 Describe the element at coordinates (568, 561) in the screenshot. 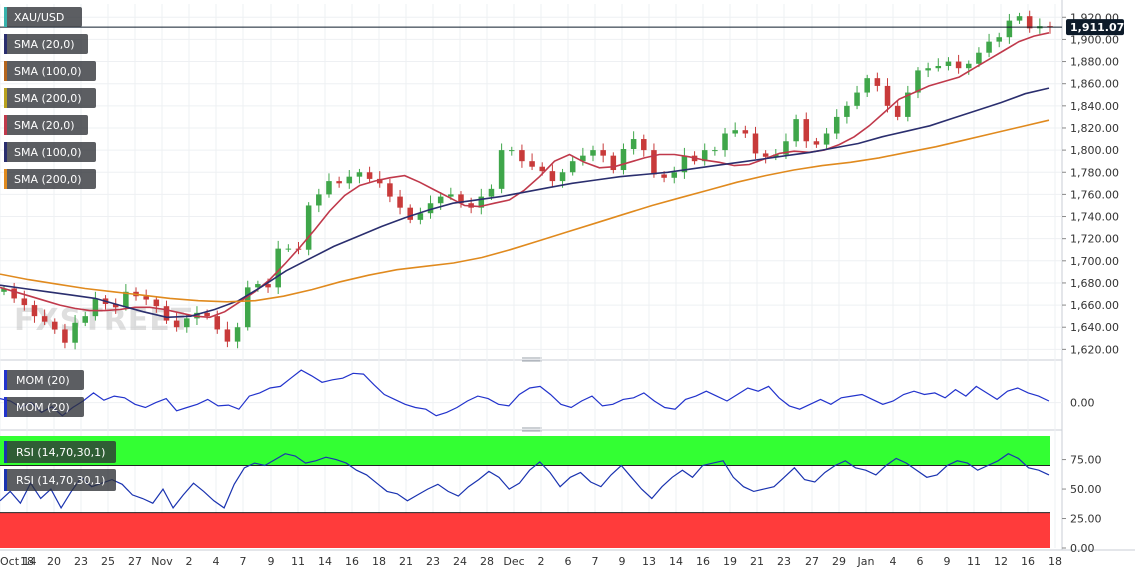

I see `x-tick-label: 6` at that location.